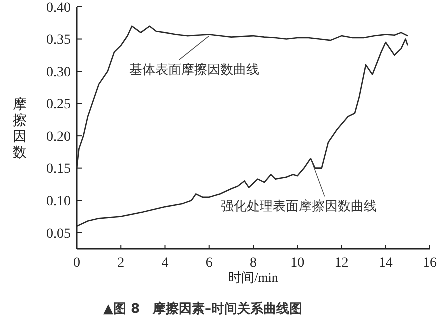 The image size is (446, 323). Describe the element at coordinates (58, 234) in the screenshot. I see `y-tick-label: 0.05` at that location.